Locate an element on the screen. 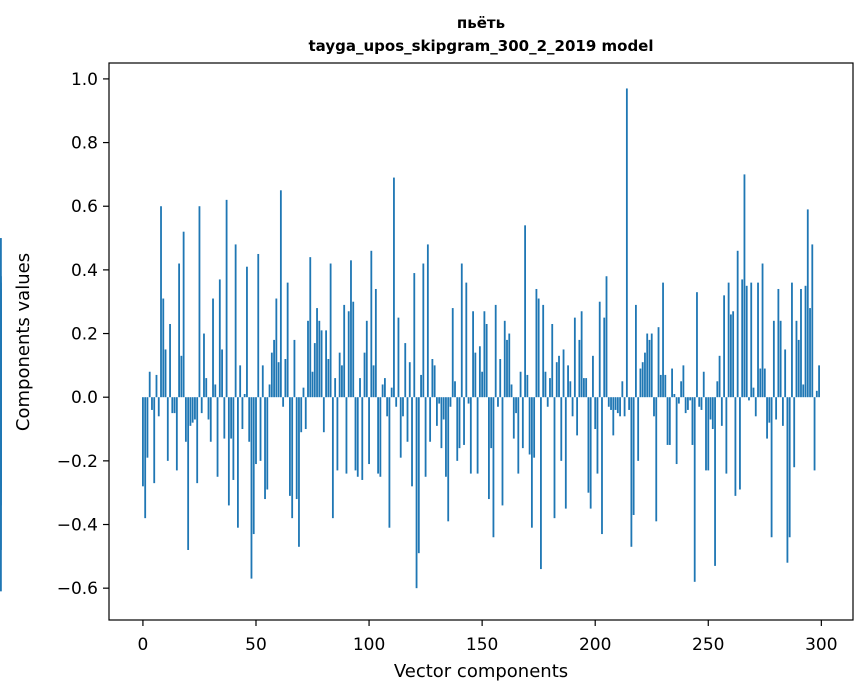 The width and height of the screenshot is (867, 700). y-tick-label: 0.4 is located at coordinates (84, 271).